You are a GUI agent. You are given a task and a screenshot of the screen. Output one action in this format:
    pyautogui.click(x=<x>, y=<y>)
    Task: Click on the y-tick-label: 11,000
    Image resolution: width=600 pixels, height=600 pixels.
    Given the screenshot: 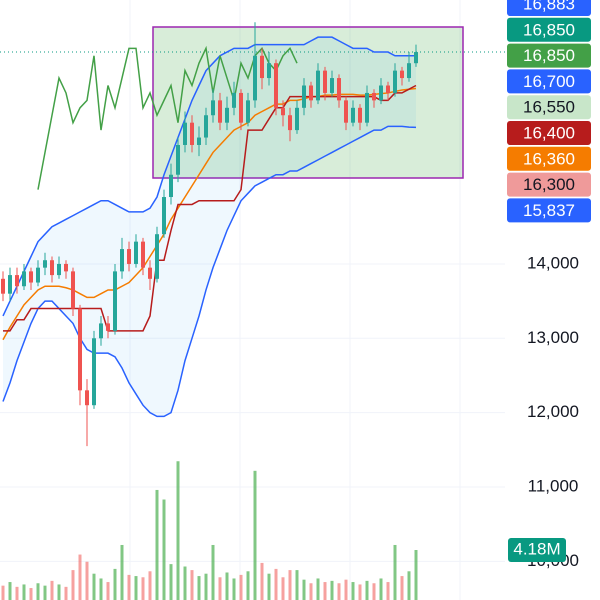 What is the action you would take?
    pyautogui.click(x=553, y=485)
    